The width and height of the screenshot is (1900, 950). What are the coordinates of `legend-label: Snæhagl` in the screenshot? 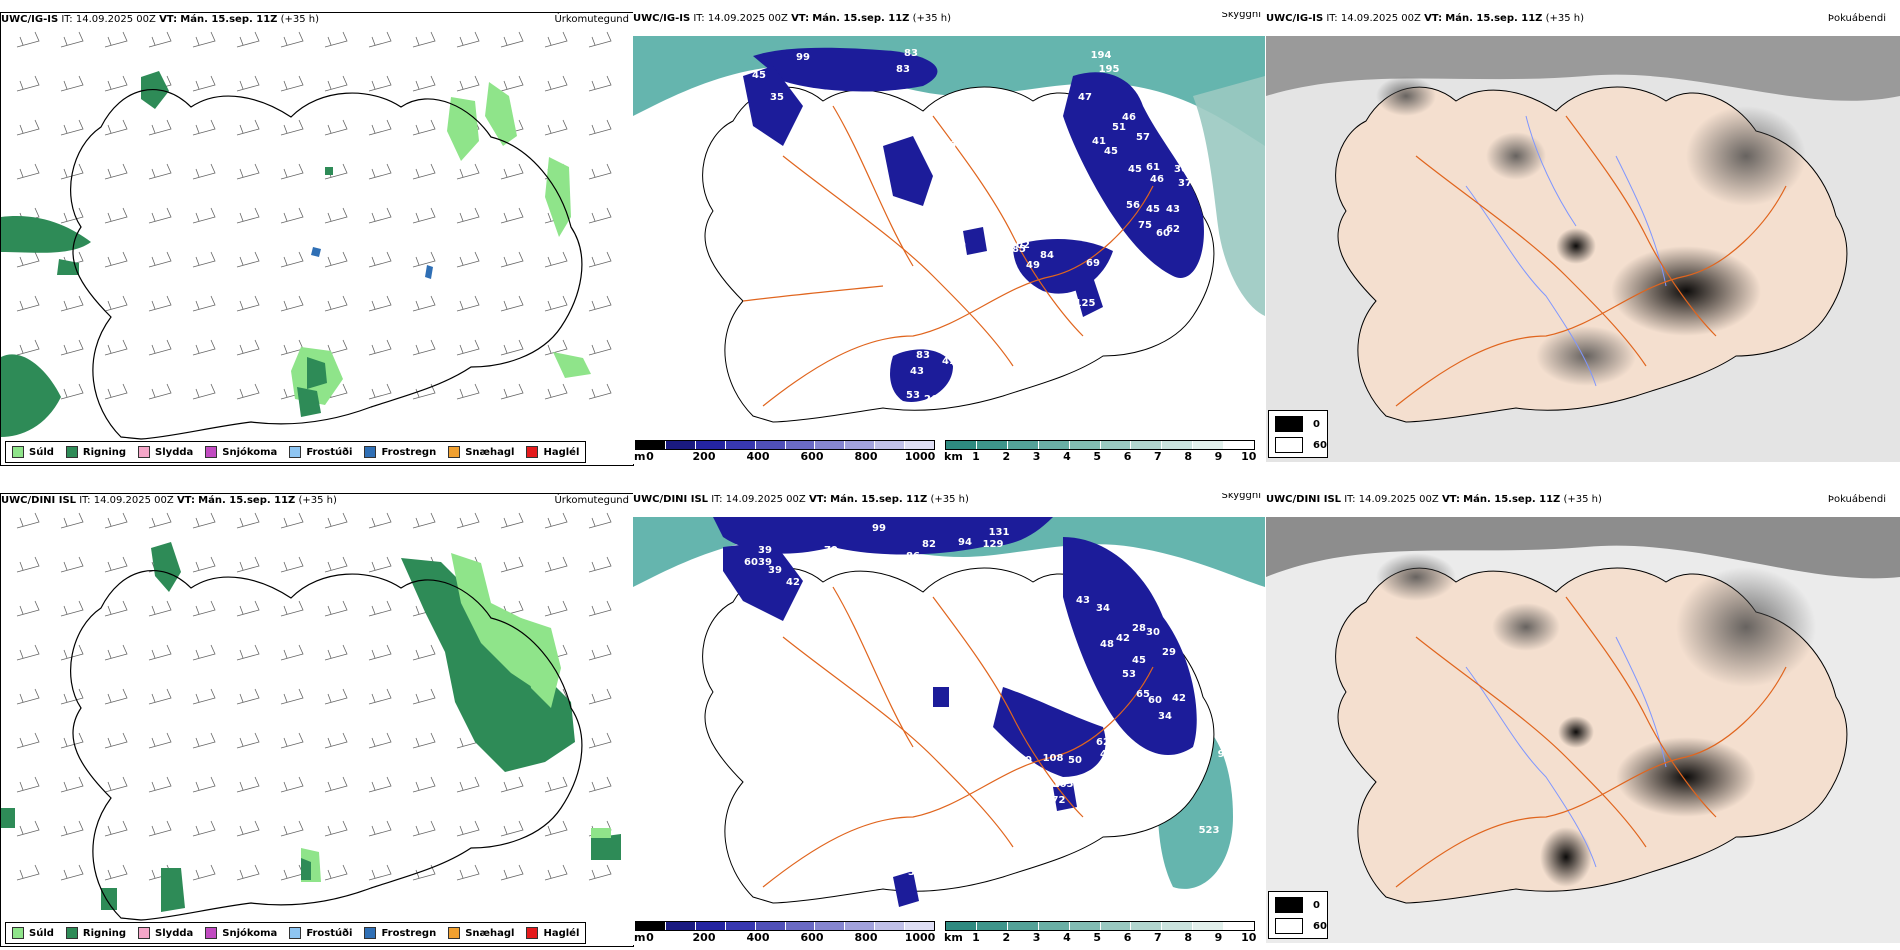 It's located at (490, 452).